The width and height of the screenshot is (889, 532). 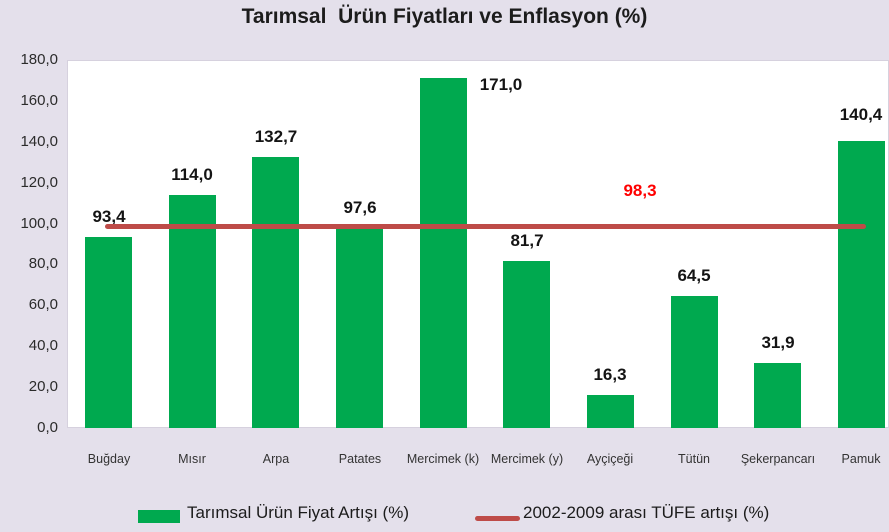 I want to click on x-category-label: Buğday, so click(x=109, y=459).